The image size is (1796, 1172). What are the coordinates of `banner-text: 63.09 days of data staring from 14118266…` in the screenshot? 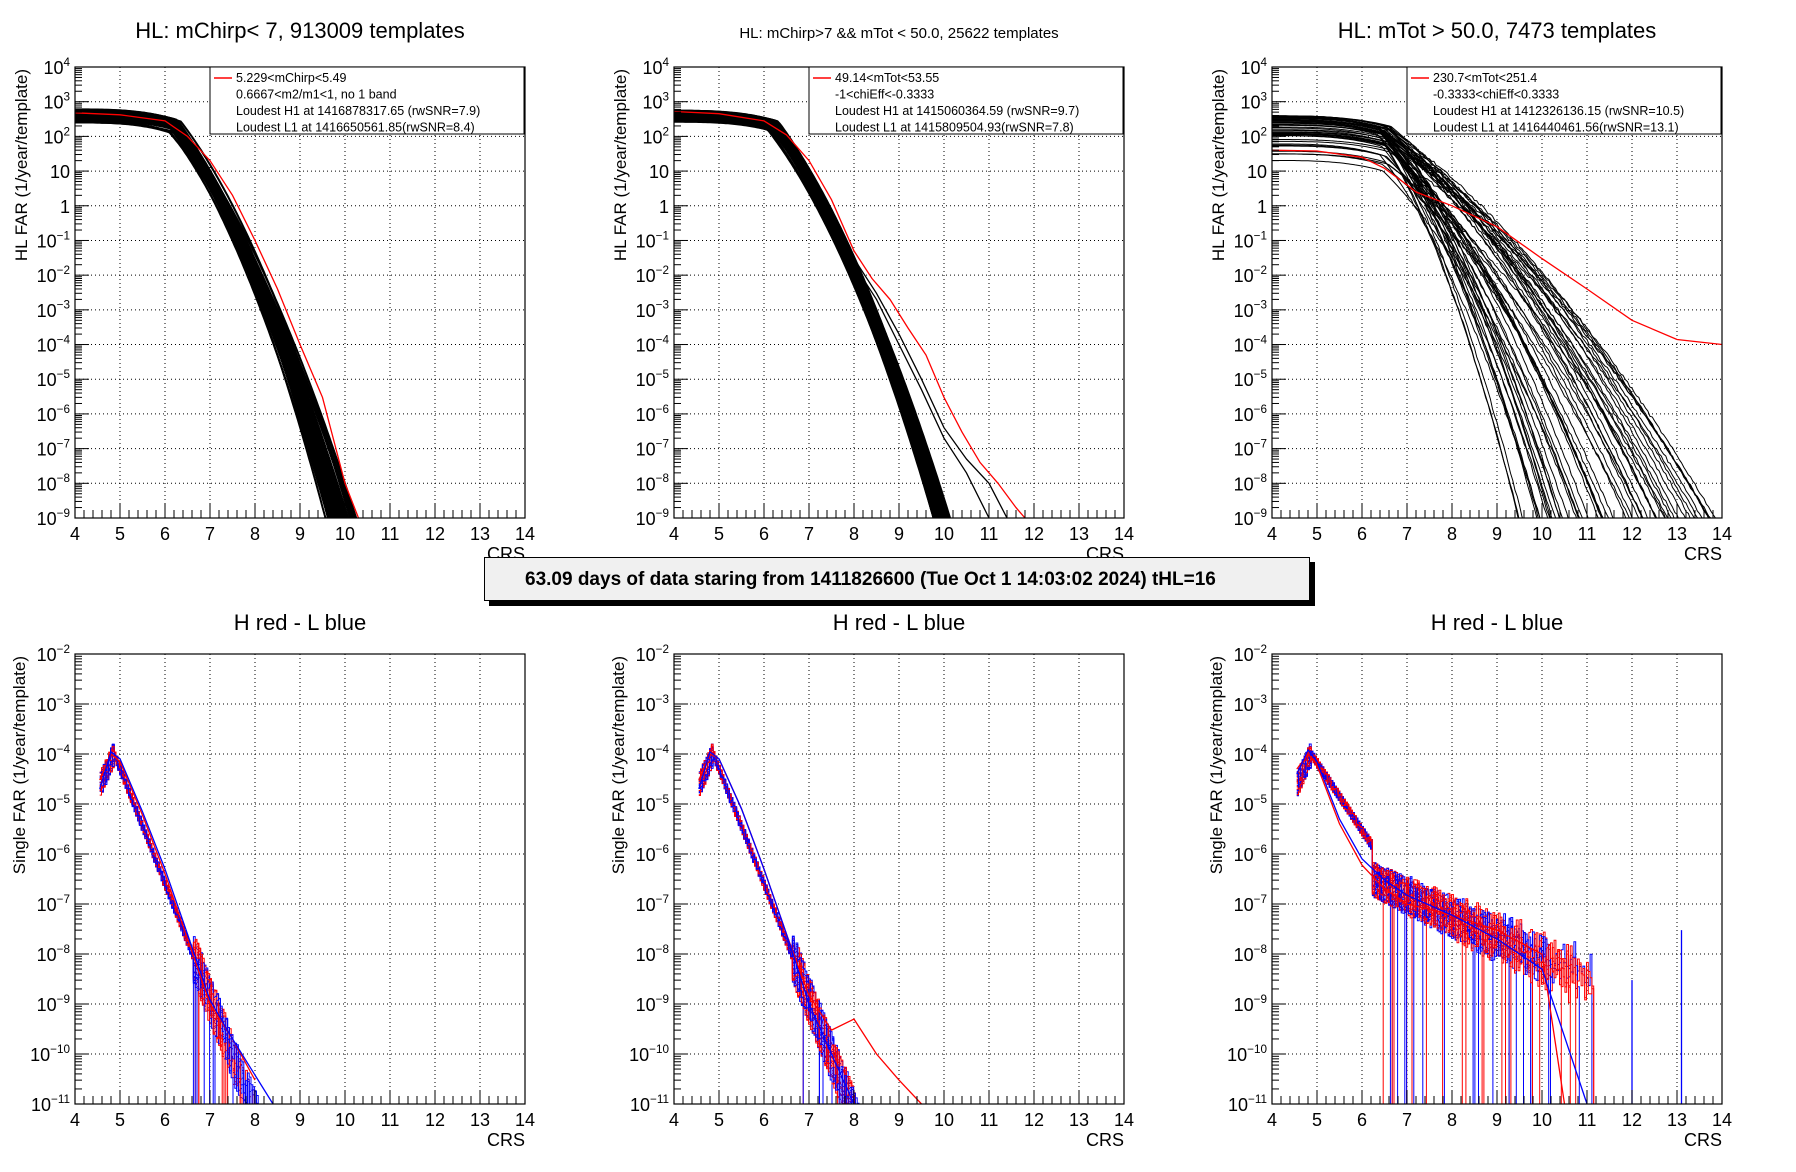 It's located at (870, 579).